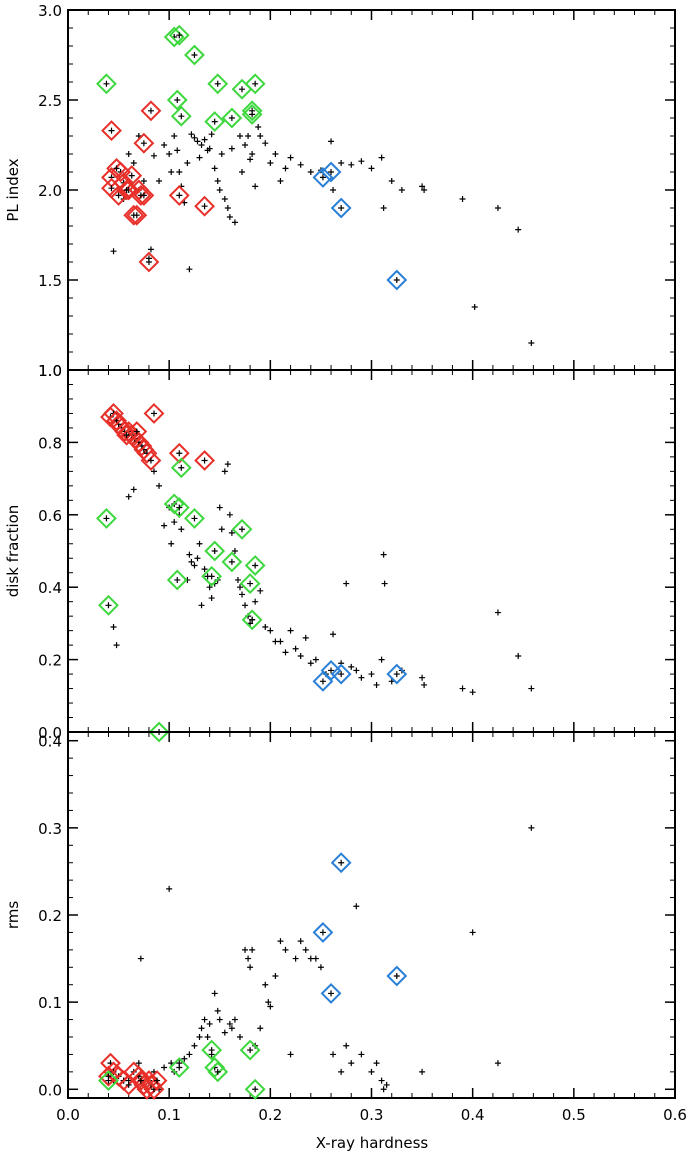  What do you see at coordinates (13, 915) in the screenshot?
I see `y-axis-label: rms` at bounding box center [13, 915].